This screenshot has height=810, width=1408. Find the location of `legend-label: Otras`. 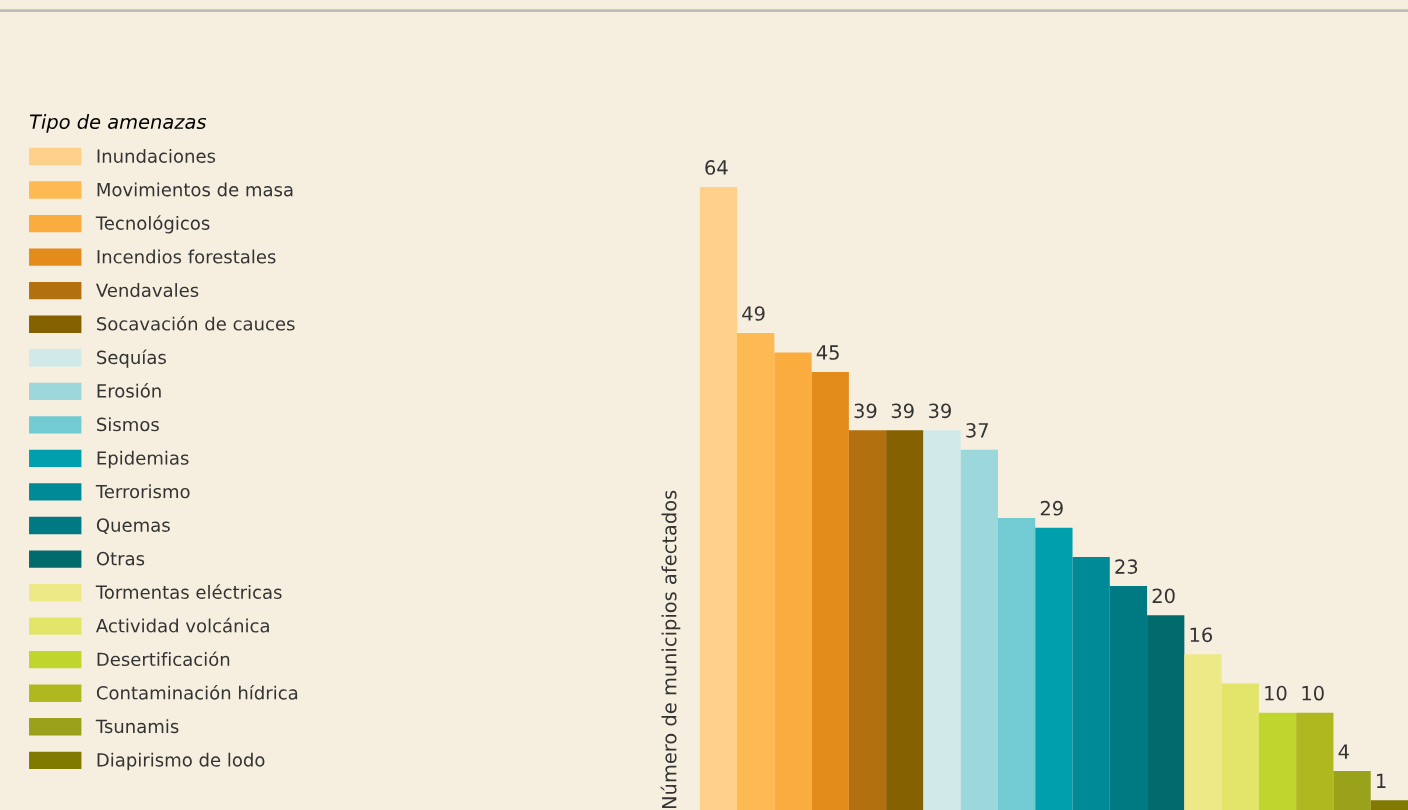

legend-label: Otras is located at coordinates (120, 558).